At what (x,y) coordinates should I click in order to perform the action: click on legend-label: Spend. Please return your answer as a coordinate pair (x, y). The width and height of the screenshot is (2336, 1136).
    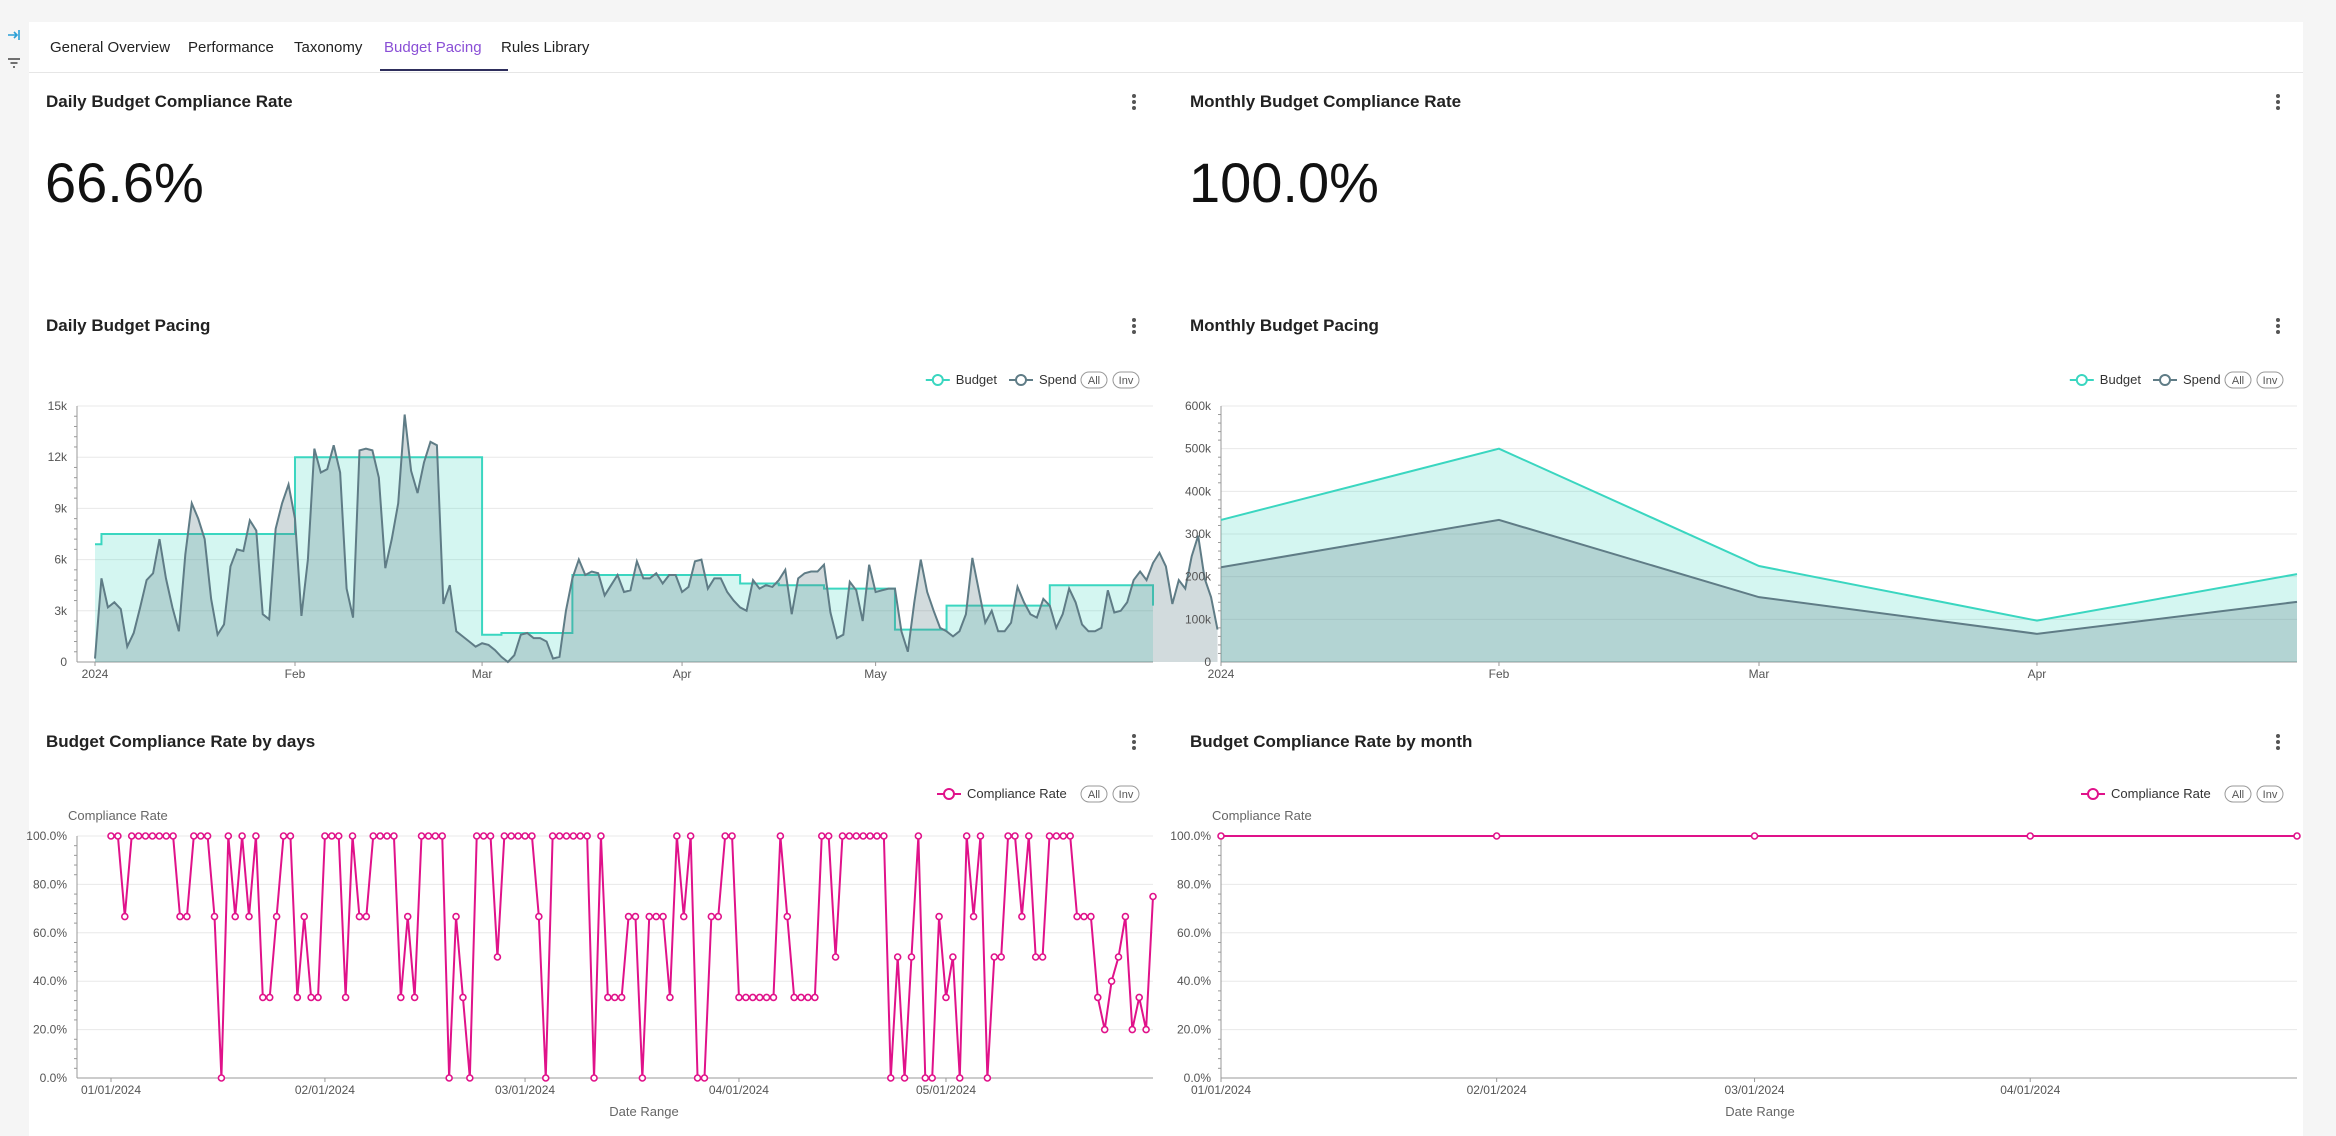
    Looking at the image, I should click on (2202, 379).